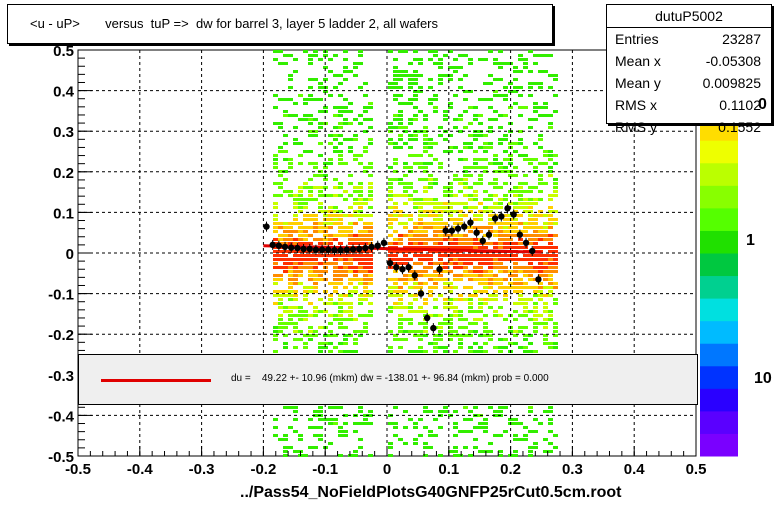  What do you see at coordinates (638, 61) in the screenshot?
I see `stats-key: Mean x` at bounding box center [638, 61].